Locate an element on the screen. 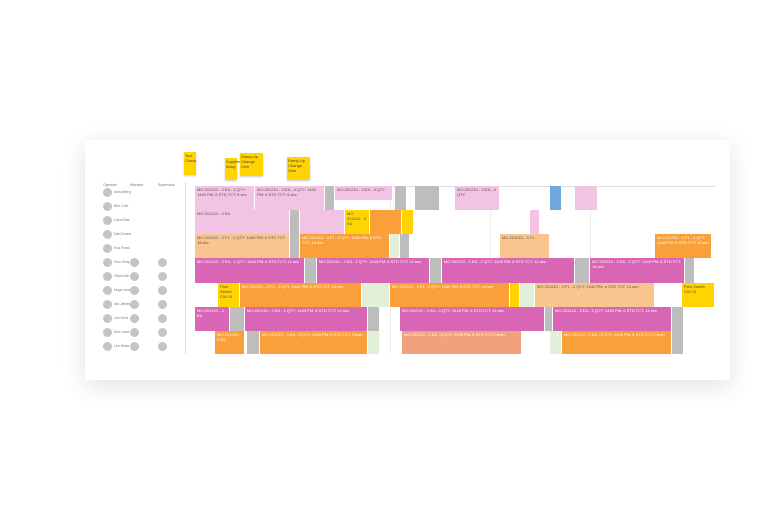 This screenshot has width=780, height=516. resource-name: Dan Evans is located at coordinates (123, 234).